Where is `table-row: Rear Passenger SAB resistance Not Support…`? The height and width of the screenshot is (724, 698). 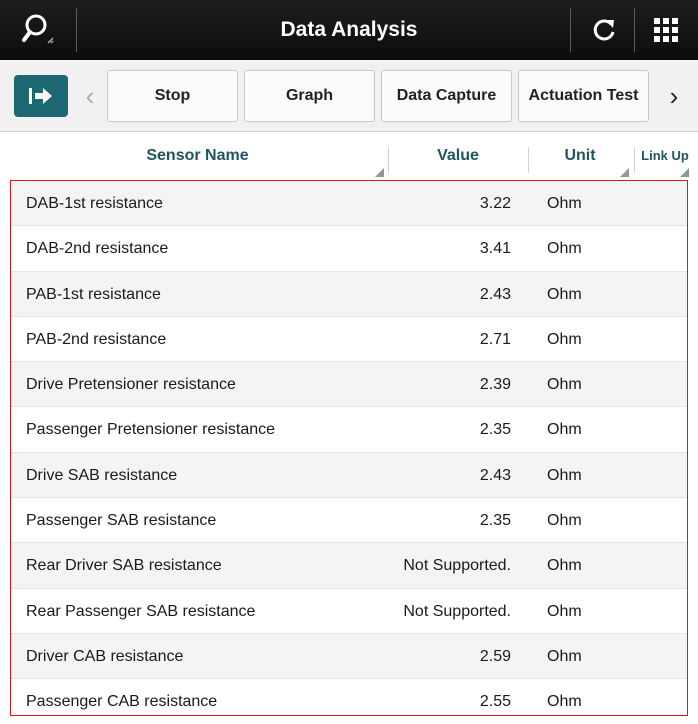 table-row: Rear Passenger SAB resistance Not Support… is located at coordinates (349, 611).